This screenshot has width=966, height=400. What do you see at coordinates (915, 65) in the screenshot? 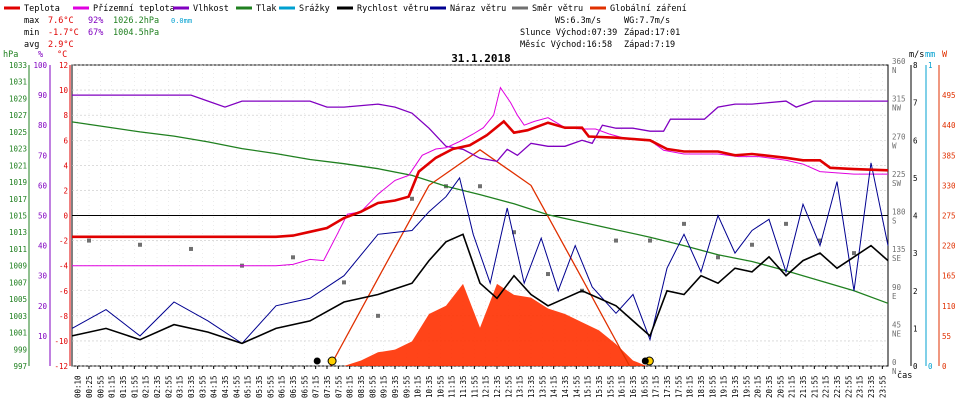
I see `wind-speed-tick-label: 8` at bounding box center [915, 65].